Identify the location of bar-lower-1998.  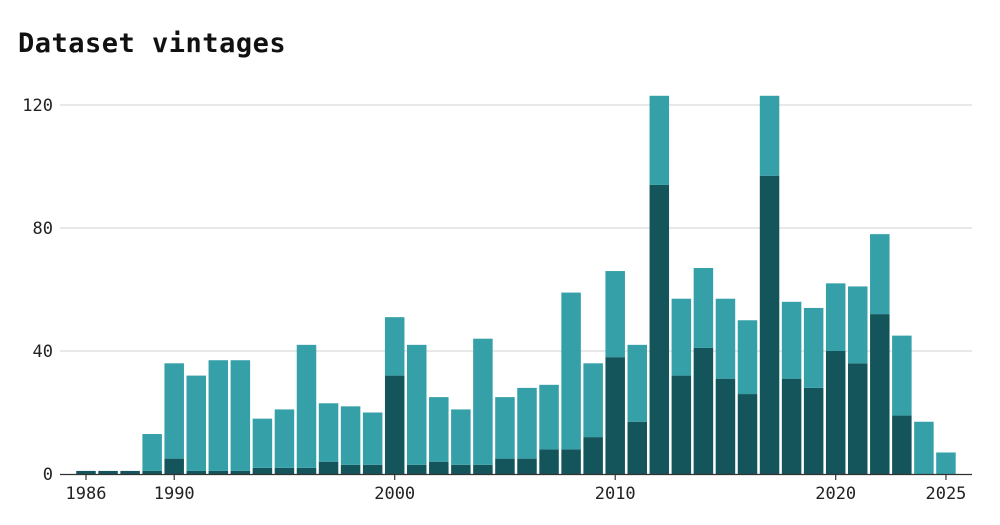
(350, 469).